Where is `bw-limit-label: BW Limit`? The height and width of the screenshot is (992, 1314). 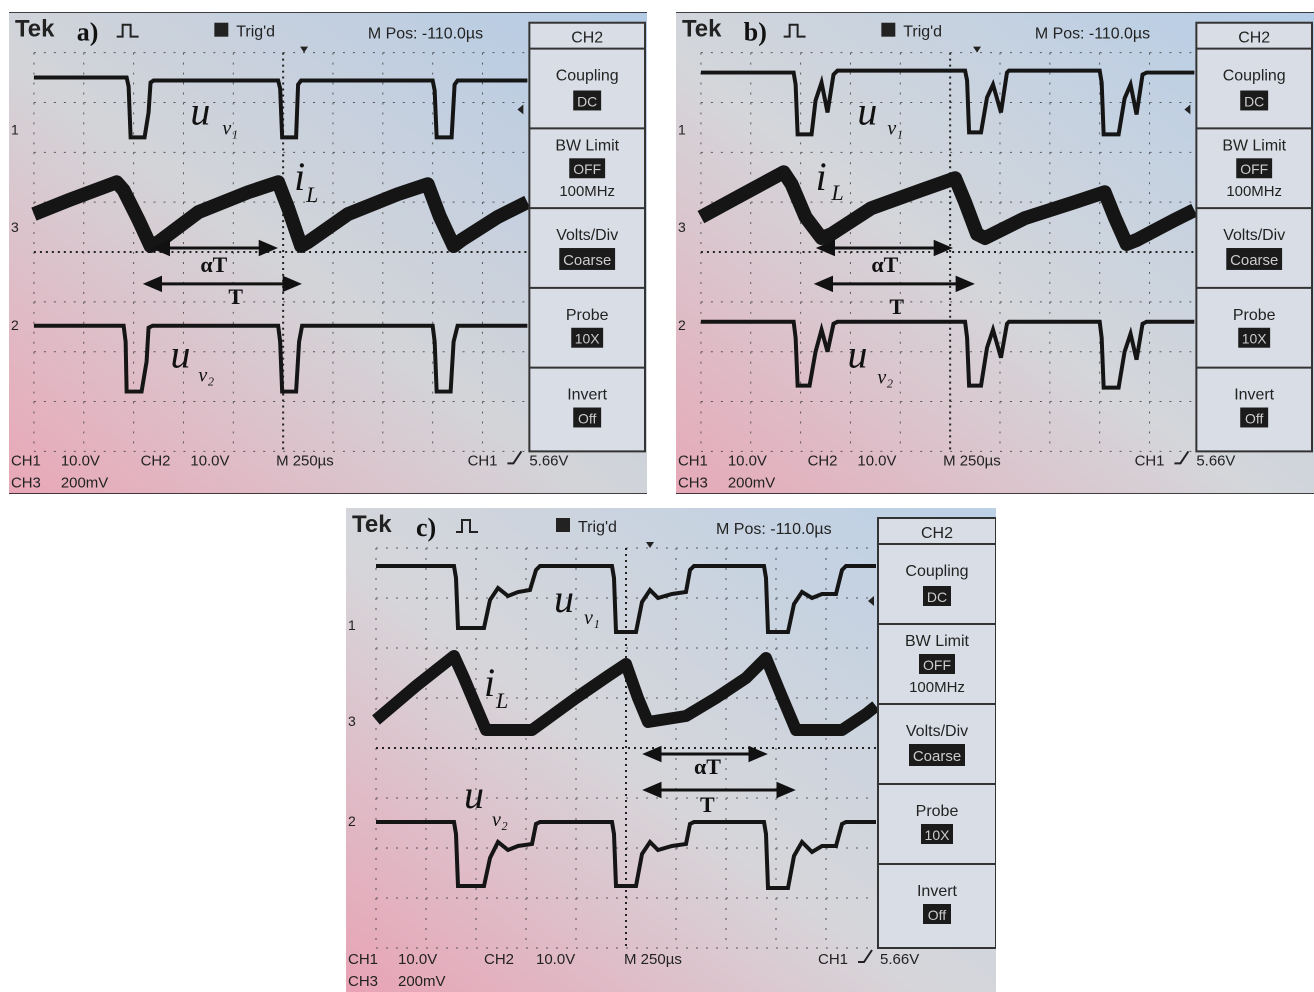
bw-limit-label: BW Limit is located at coordinates (587, 145).